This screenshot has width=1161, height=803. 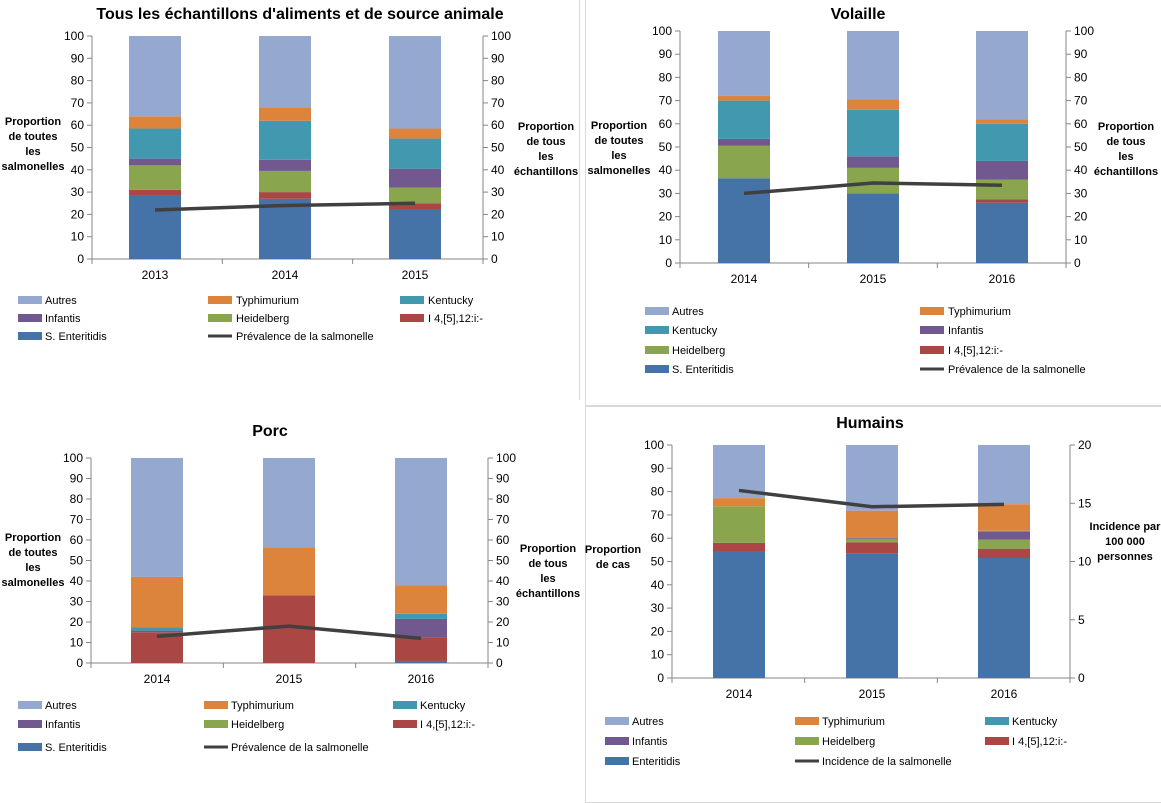 What do you see at coordinates (155, 177) in the screenshot?
I see `bar-segment-heidelberg` at bounding box center [155, 177].